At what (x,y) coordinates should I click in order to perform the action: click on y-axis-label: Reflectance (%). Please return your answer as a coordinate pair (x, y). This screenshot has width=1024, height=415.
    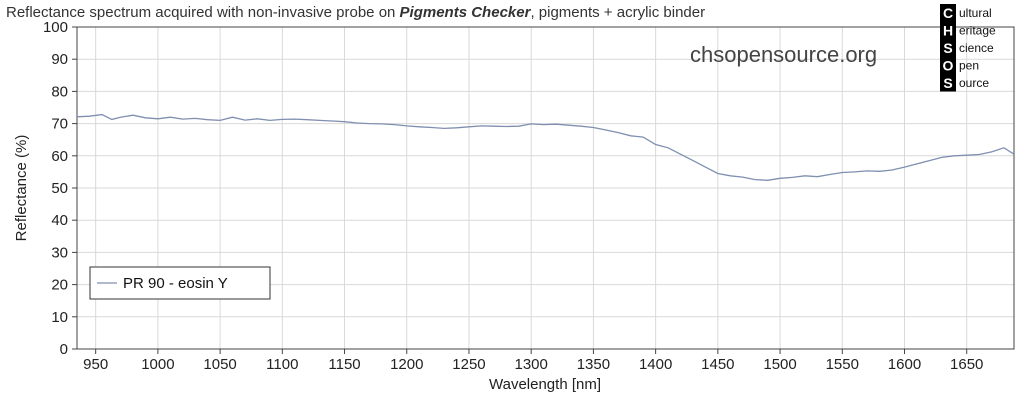
    Looking at the image, I should click on (21, 188).